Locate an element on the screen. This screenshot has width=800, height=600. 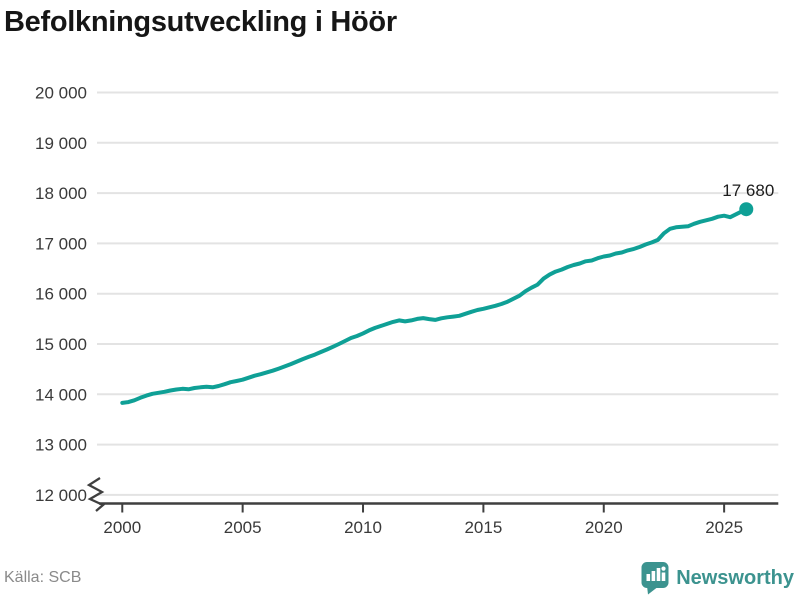
x-tick-label: 2015 is located at coordinates (483, 527).